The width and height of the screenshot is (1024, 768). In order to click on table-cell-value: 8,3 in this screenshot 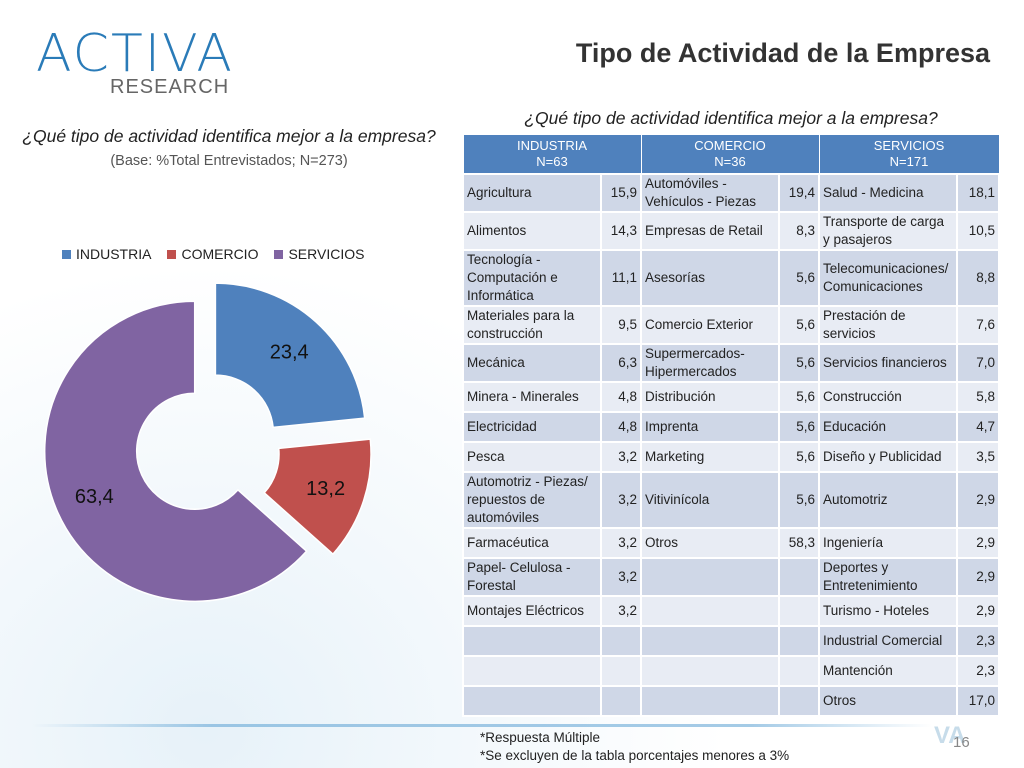, I will do `click(799, 231)`.